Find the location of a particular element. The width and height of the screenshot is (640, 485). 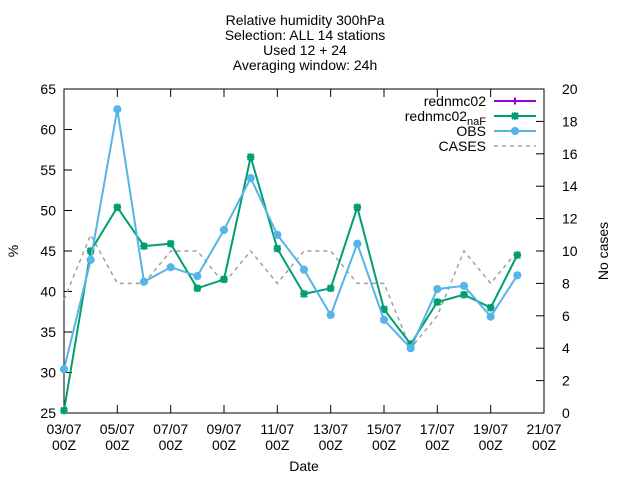

y-tick-label: 65 is located at coordinates (48, 89).